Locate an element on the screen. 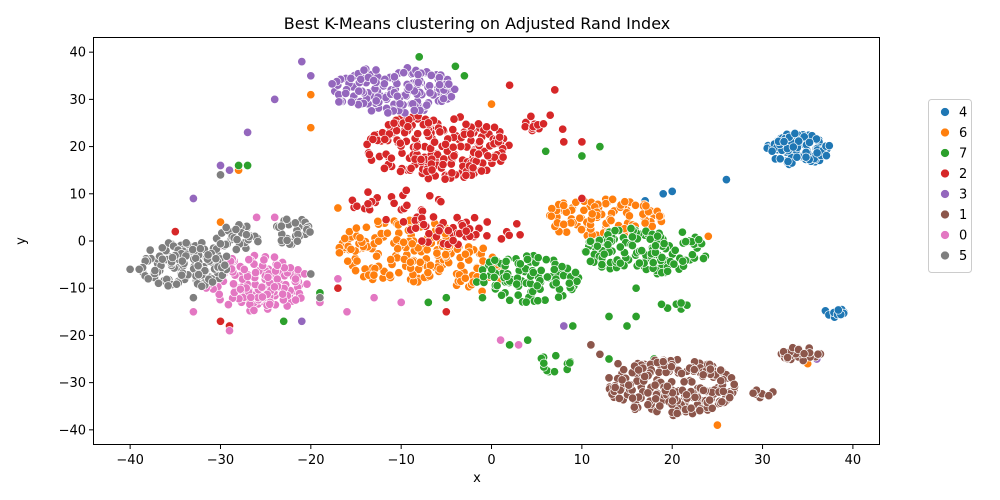  x-tick-label: 30 is located at coordinates (762, 460).